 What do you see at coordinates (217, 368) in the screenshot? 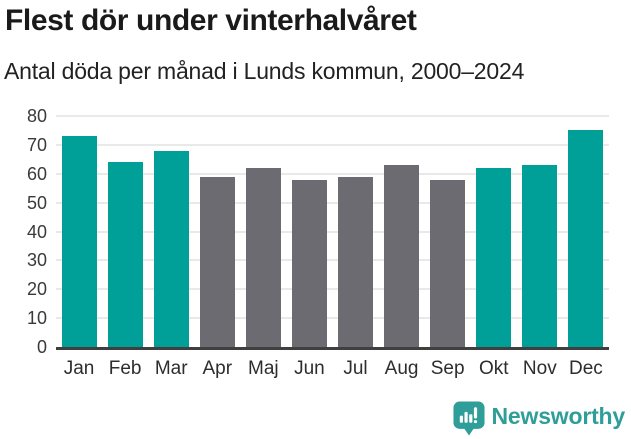
I see `x-axis-label-apr: Apr` at bounding box center [217, 368].